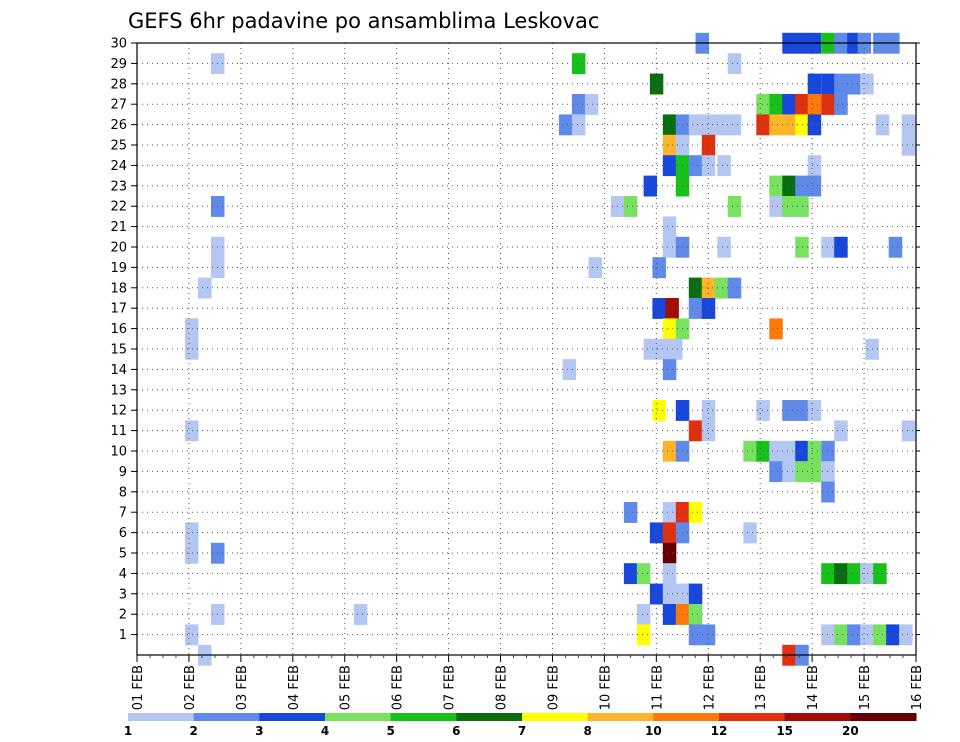  What do you see at coordinates (850, 731) in the screenshot?
I see `colorbar-label: 20` at bounding box center [850, 731].